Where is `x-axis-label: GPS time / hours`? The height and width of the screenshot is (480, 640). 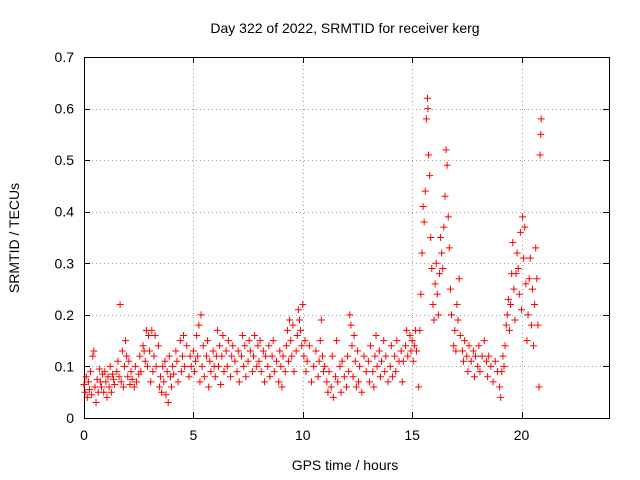
x-axis-label: GPS time / hours is located at coordinates (345, 465).